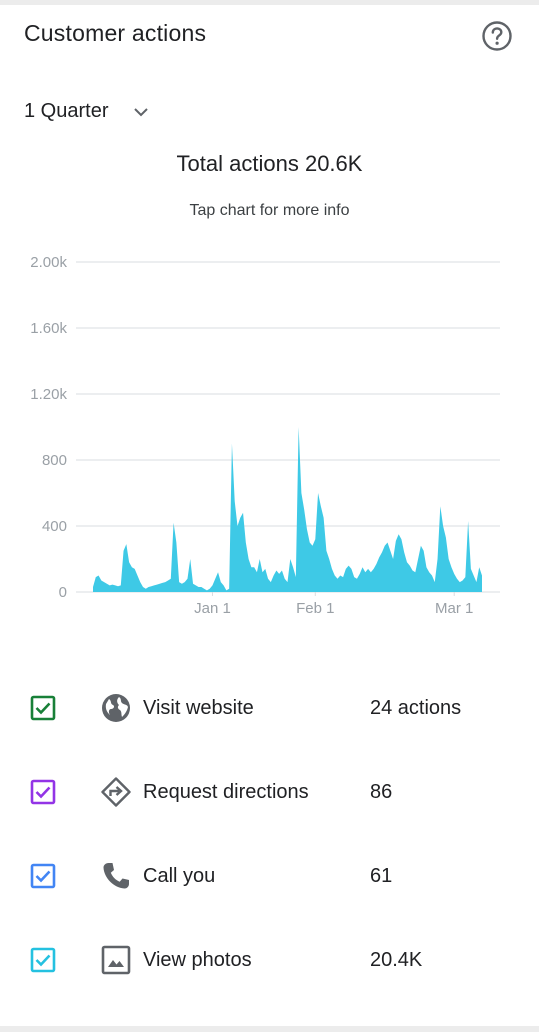 The height and width of the screenshot is (1032, 539). Describe the element at coordinates (116, 792) in the screenshot. I see `directions-icon` at that location.